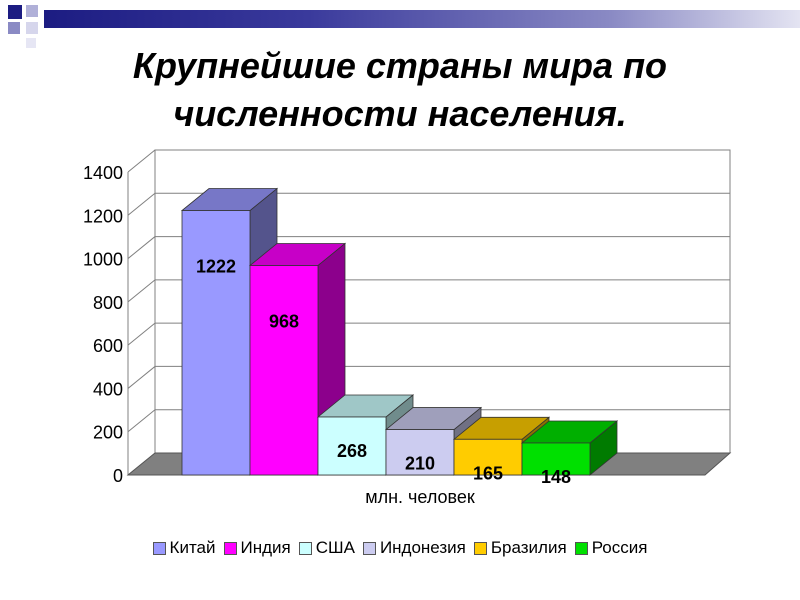 The image size is (800, 600). I want to click on y-tick-label: 1200, so click(103, 216).